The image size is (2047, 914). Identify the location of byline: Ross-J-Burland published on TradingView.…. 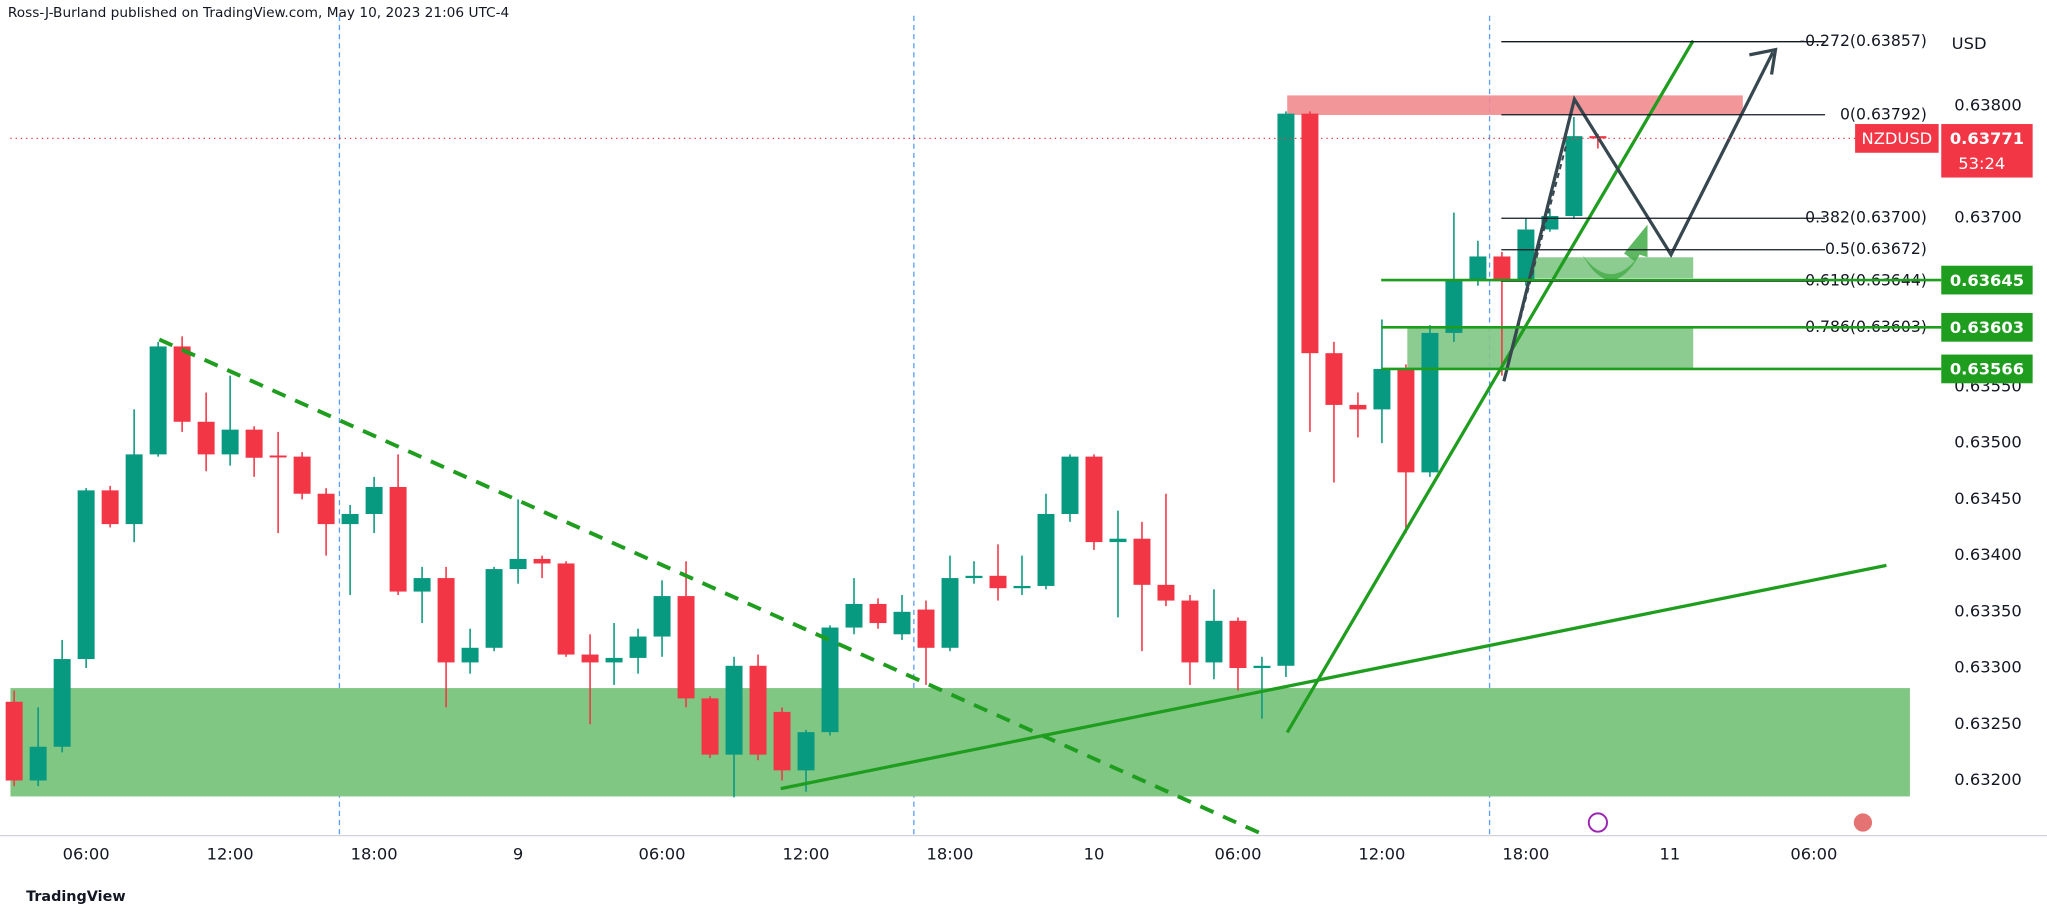
(258, 13).